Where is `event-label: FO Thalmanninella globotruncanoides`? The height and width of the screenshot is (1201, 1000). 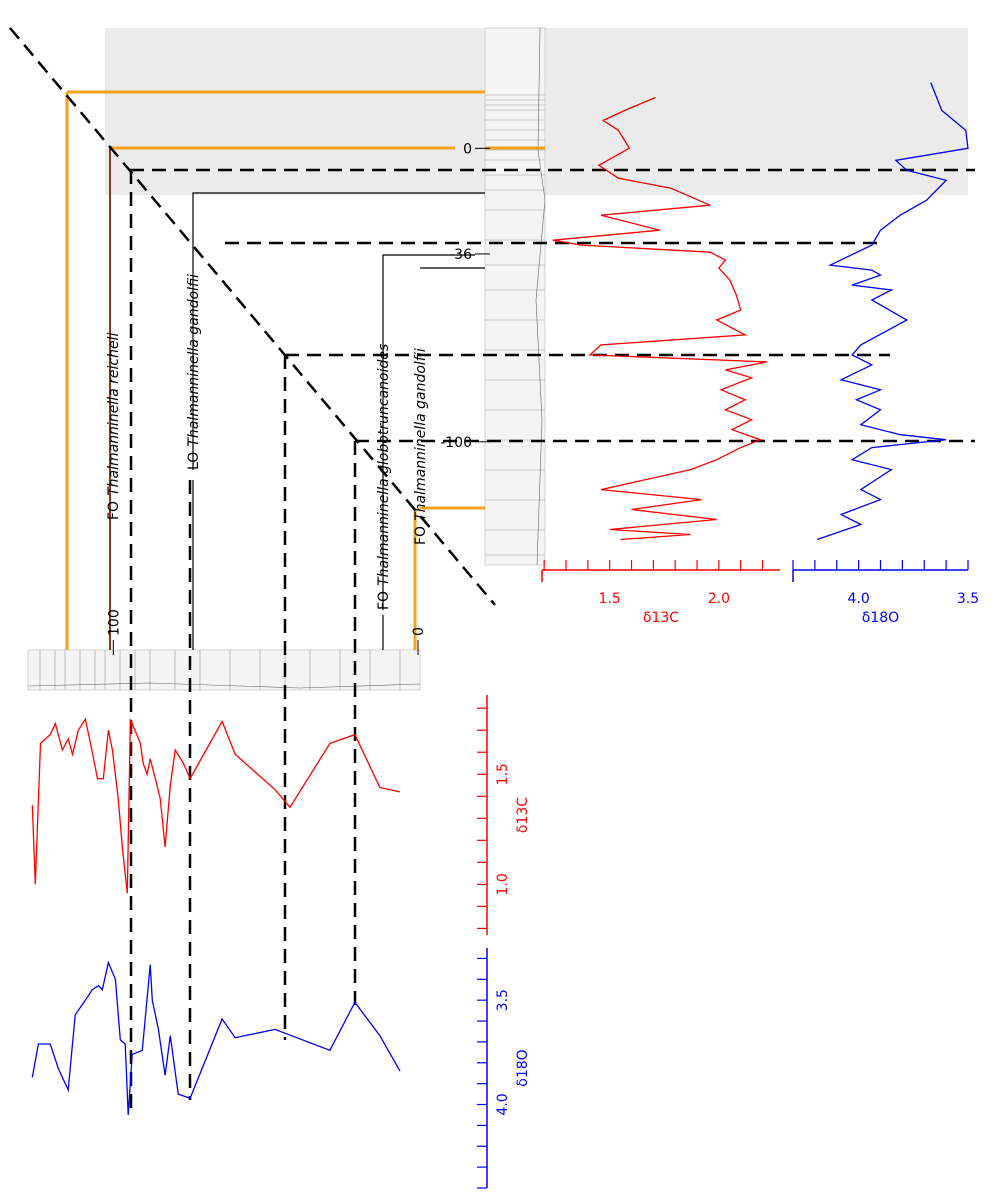
event-label: FO Thalmanninella globotruncanoides is located at coordinates (384, 477).